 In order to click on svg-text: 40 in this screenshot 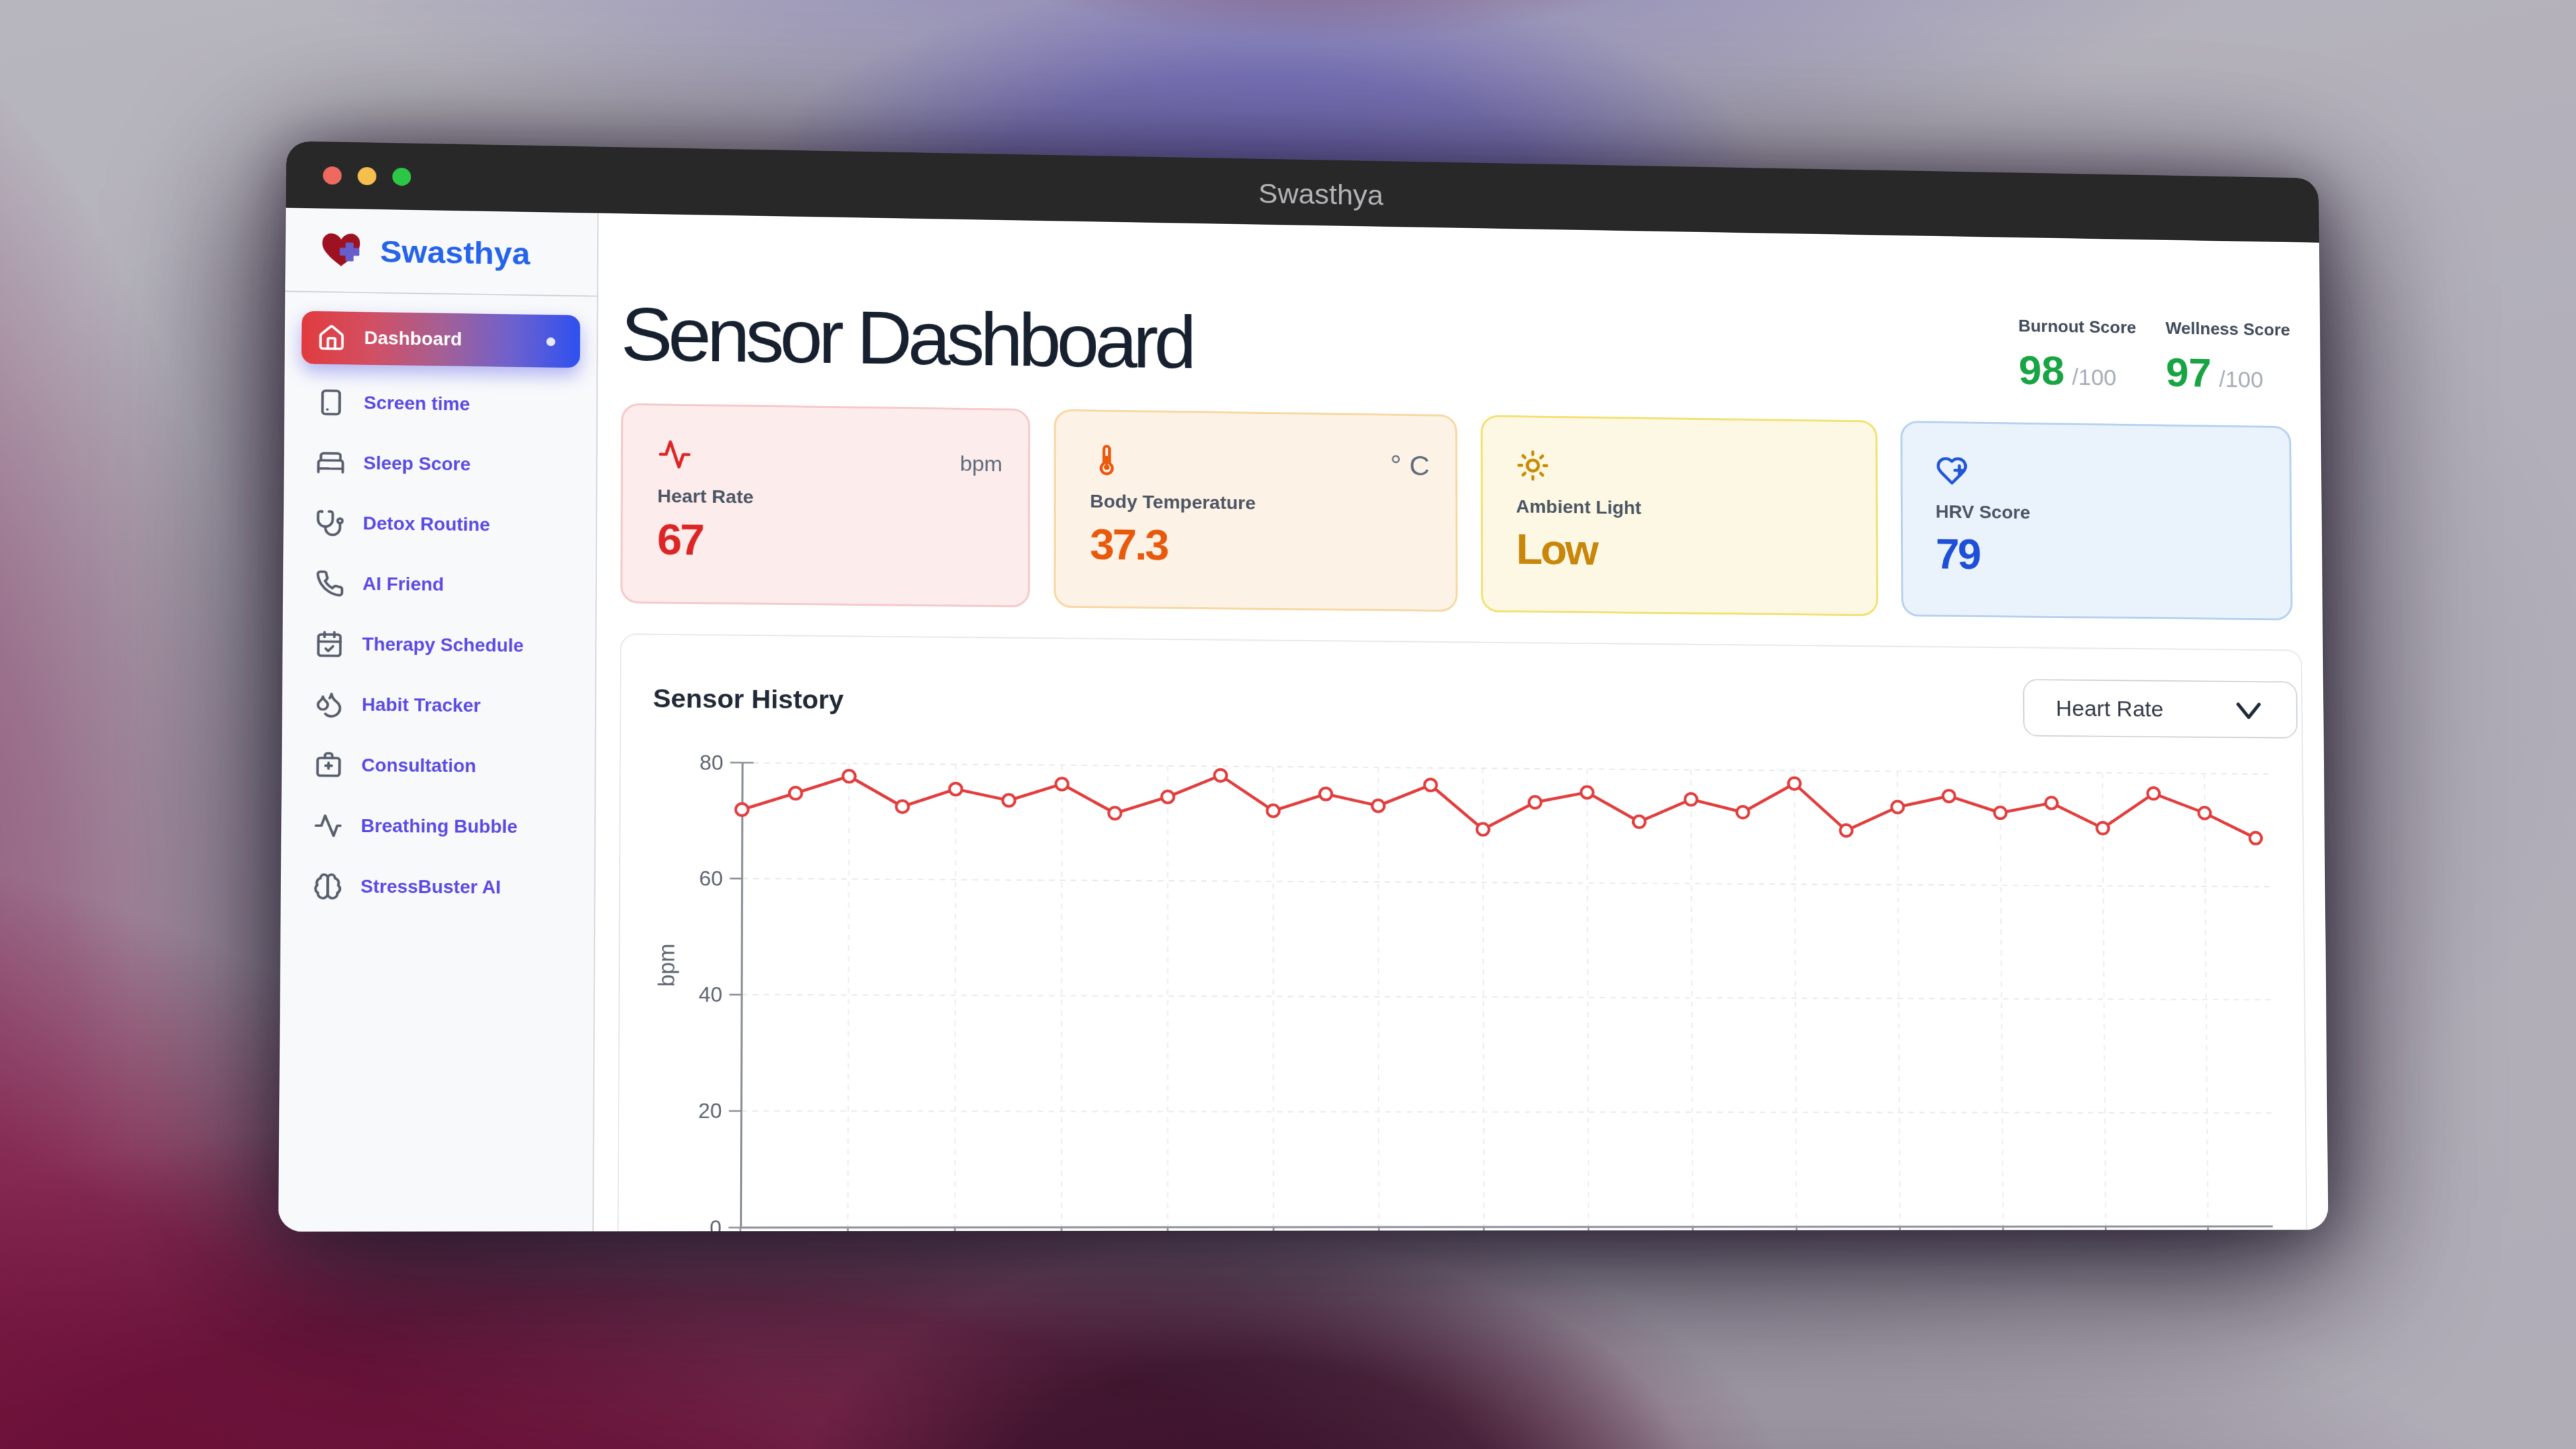, I will do `click(710, 995)`.